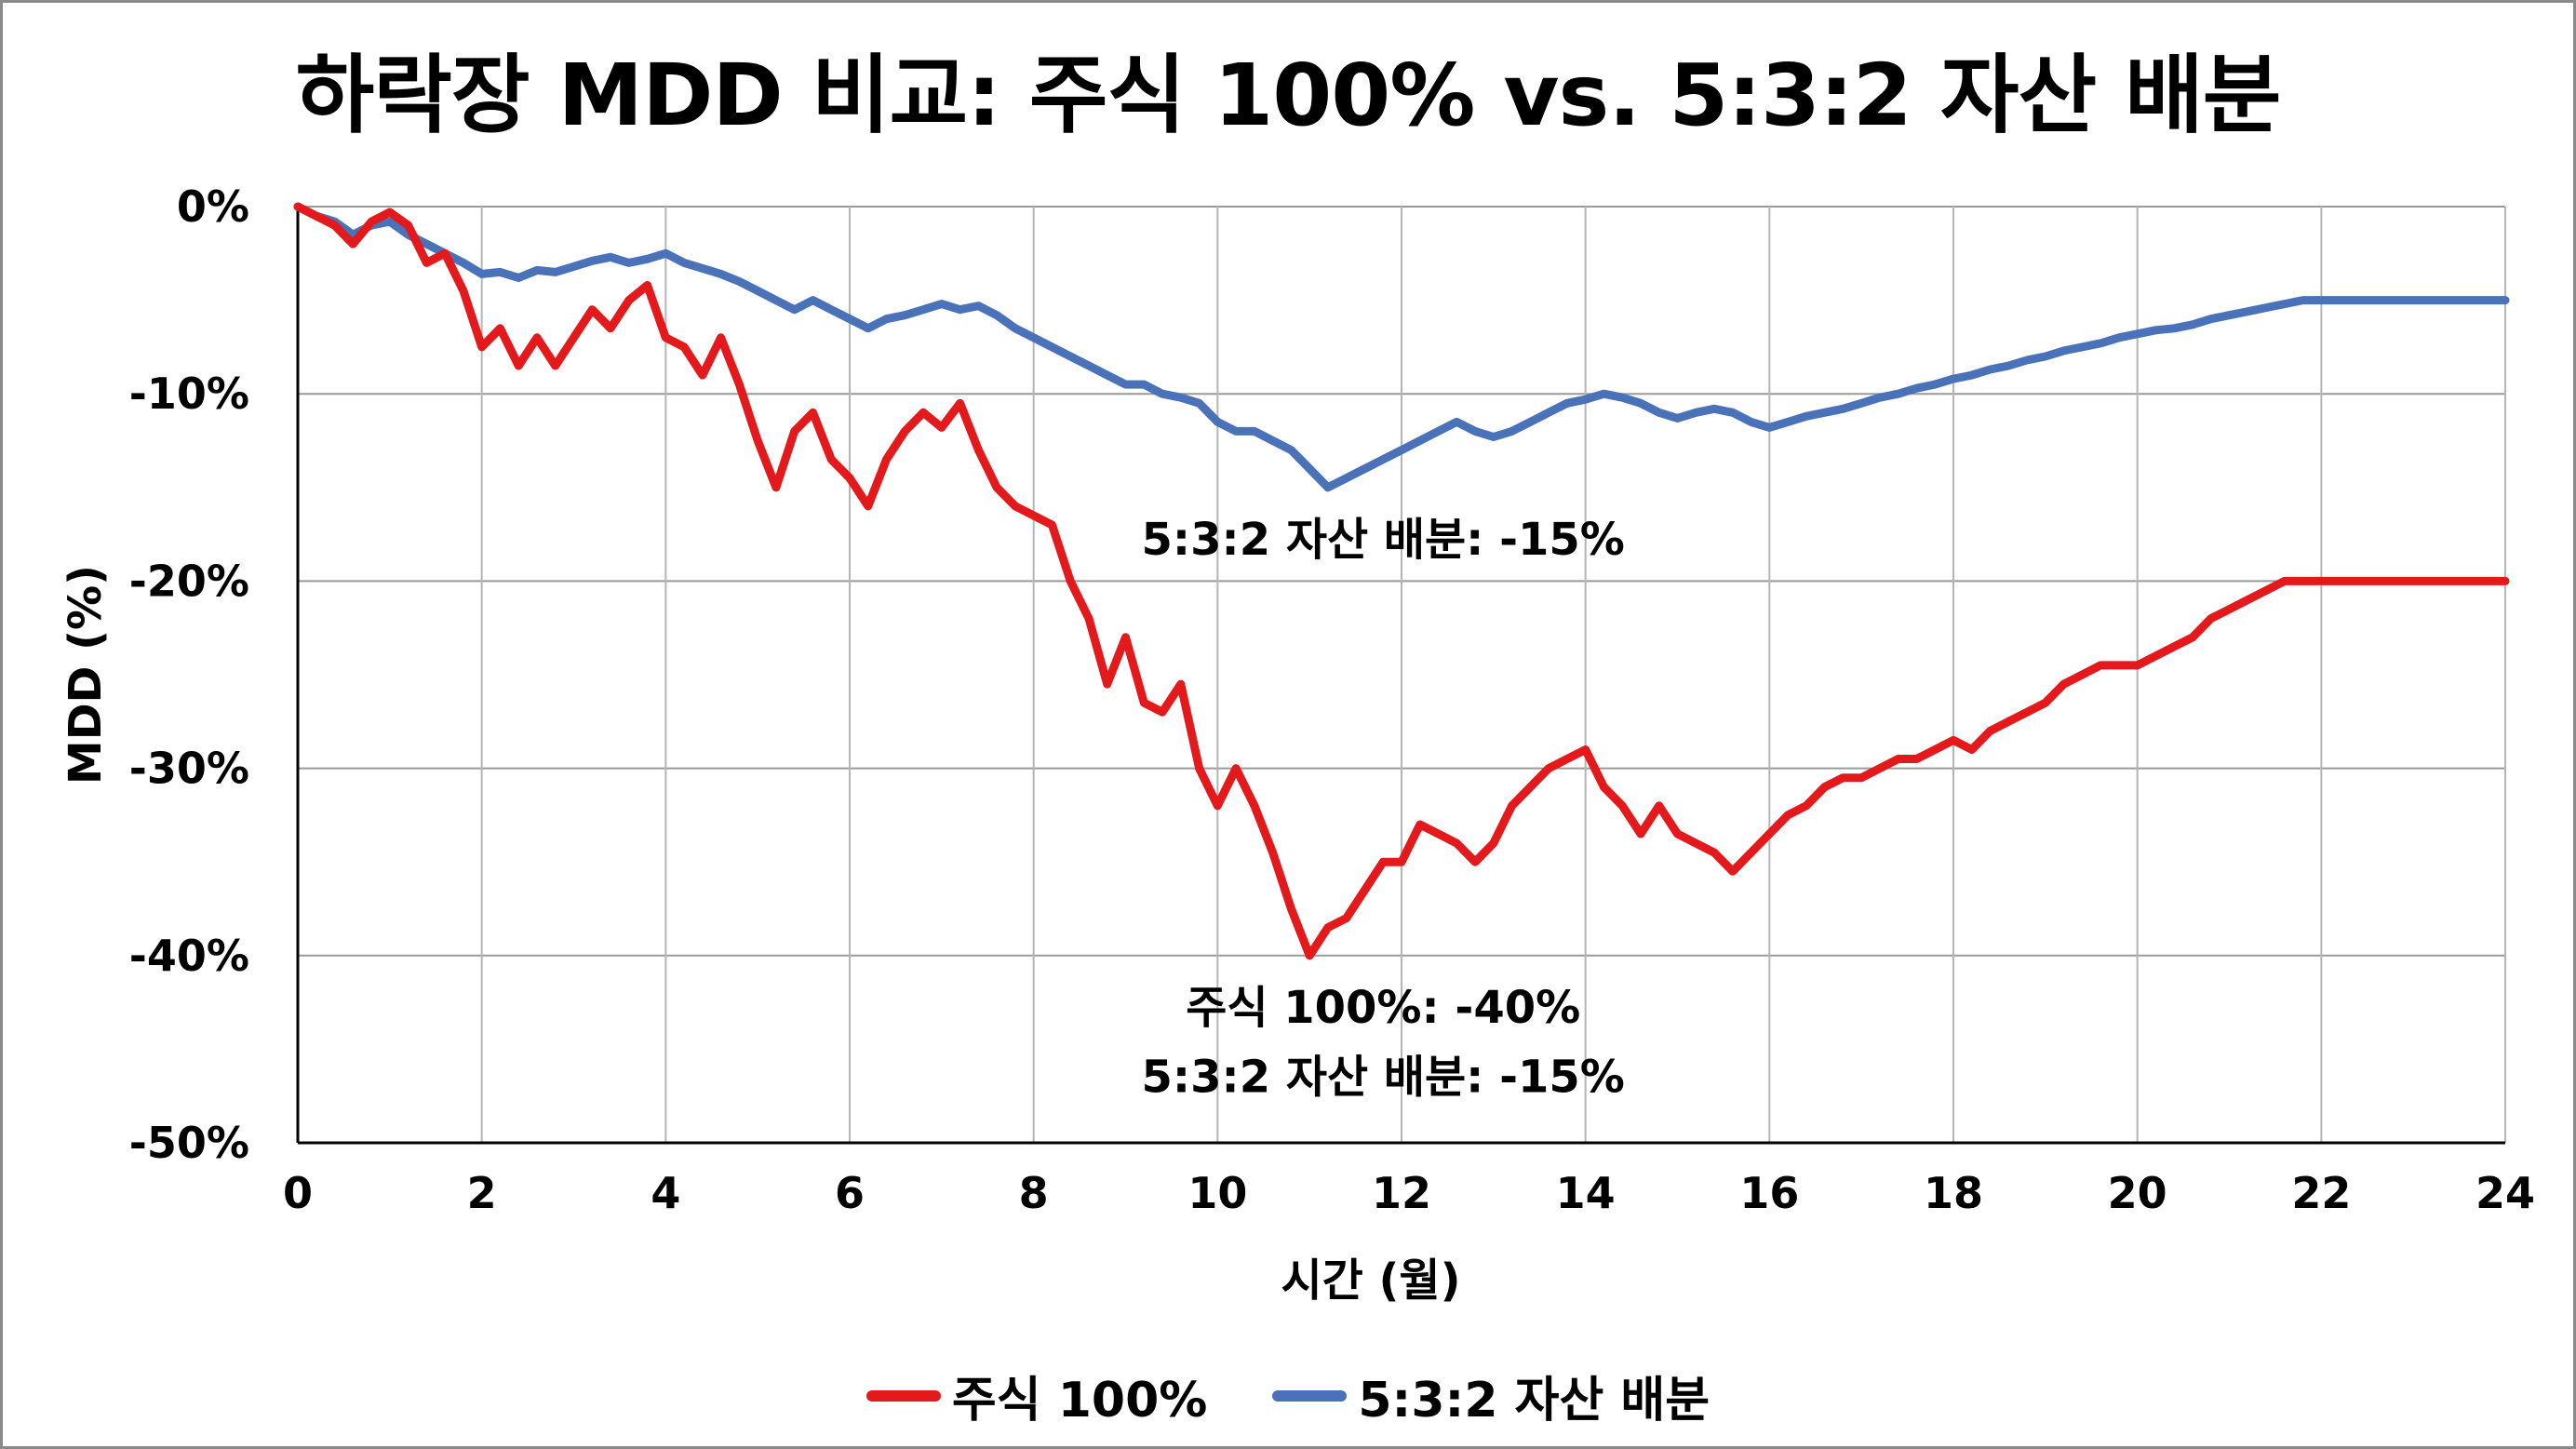  Describe the element at coordinates (1401, 1193) in the screenshot. I see `x-tick-label: 12` at that location.